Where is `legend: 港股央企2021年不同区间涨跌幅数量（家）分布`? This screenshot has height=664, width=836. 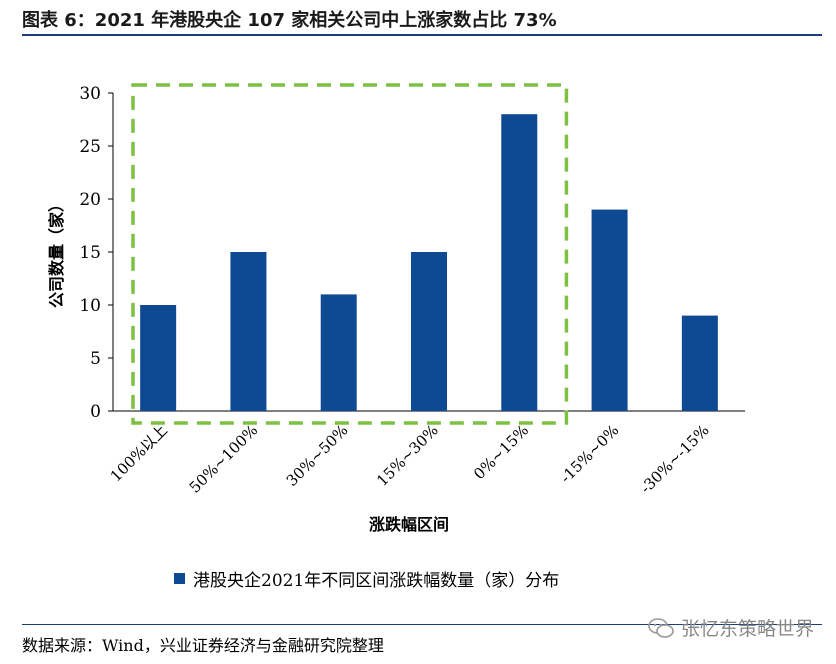 legend: 港股央企2021年不同区间涨跌幅数量（家）分布 is located at coordinates (366, 578).